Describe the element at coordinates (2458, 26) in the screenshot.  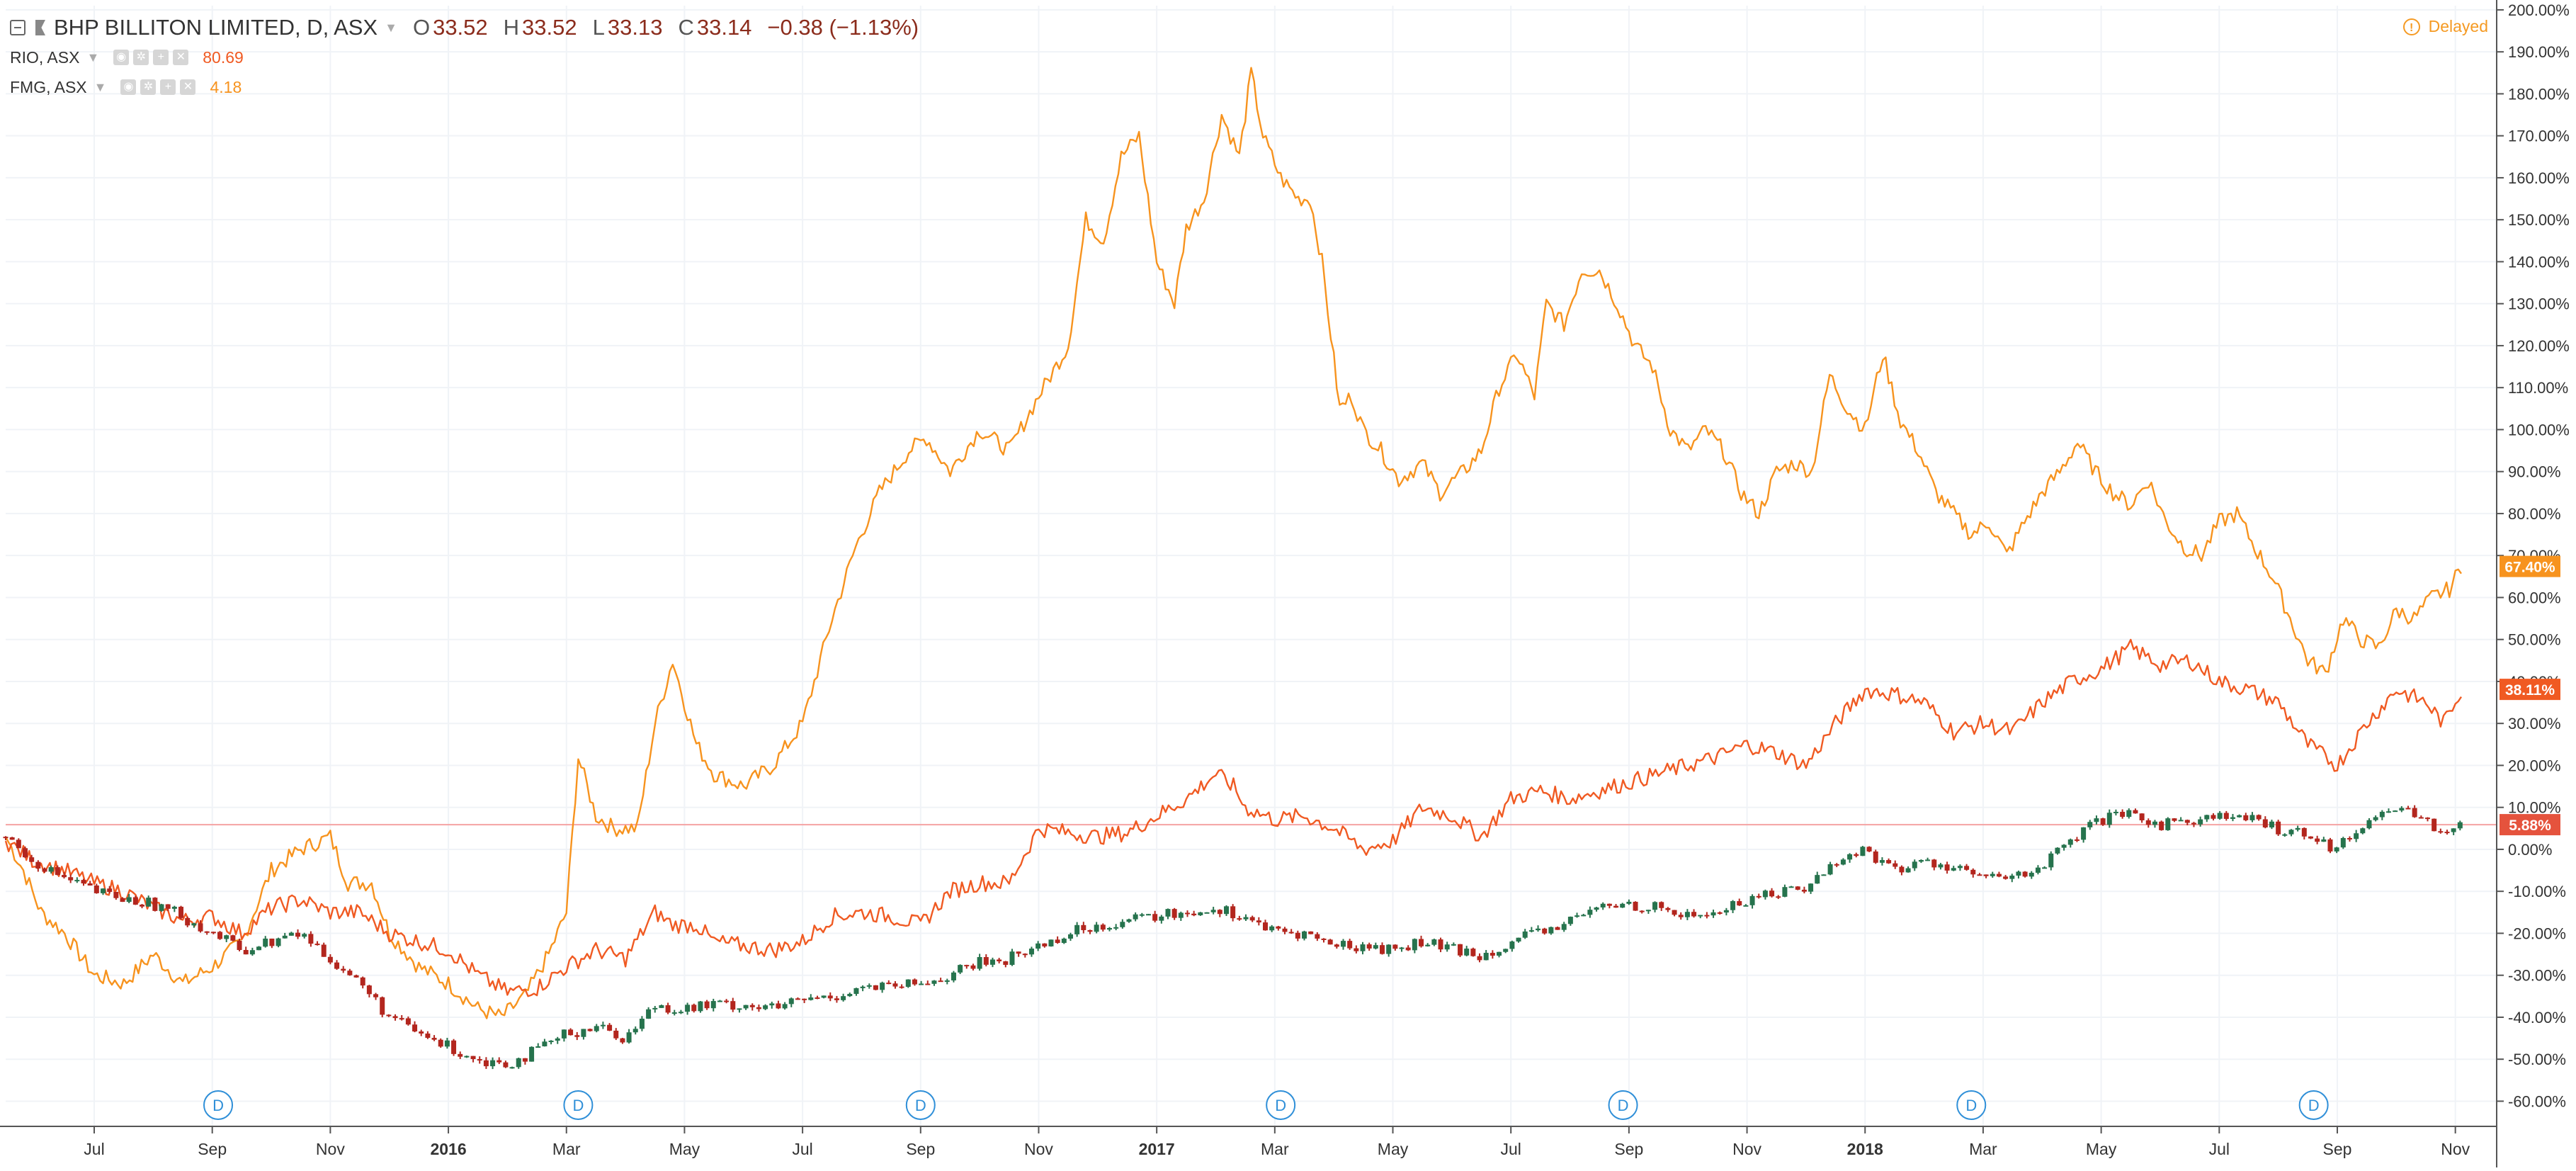
I see `delayed-label: Delayed` at that location.